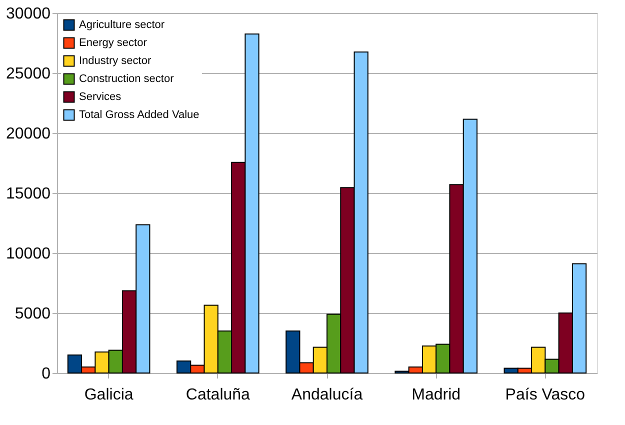 The height and width of the screenshot is (425, 625). Describe the element at coordinates (545, 395) in the screenshot. I see `x-tick-label: País Vasco` at that location.